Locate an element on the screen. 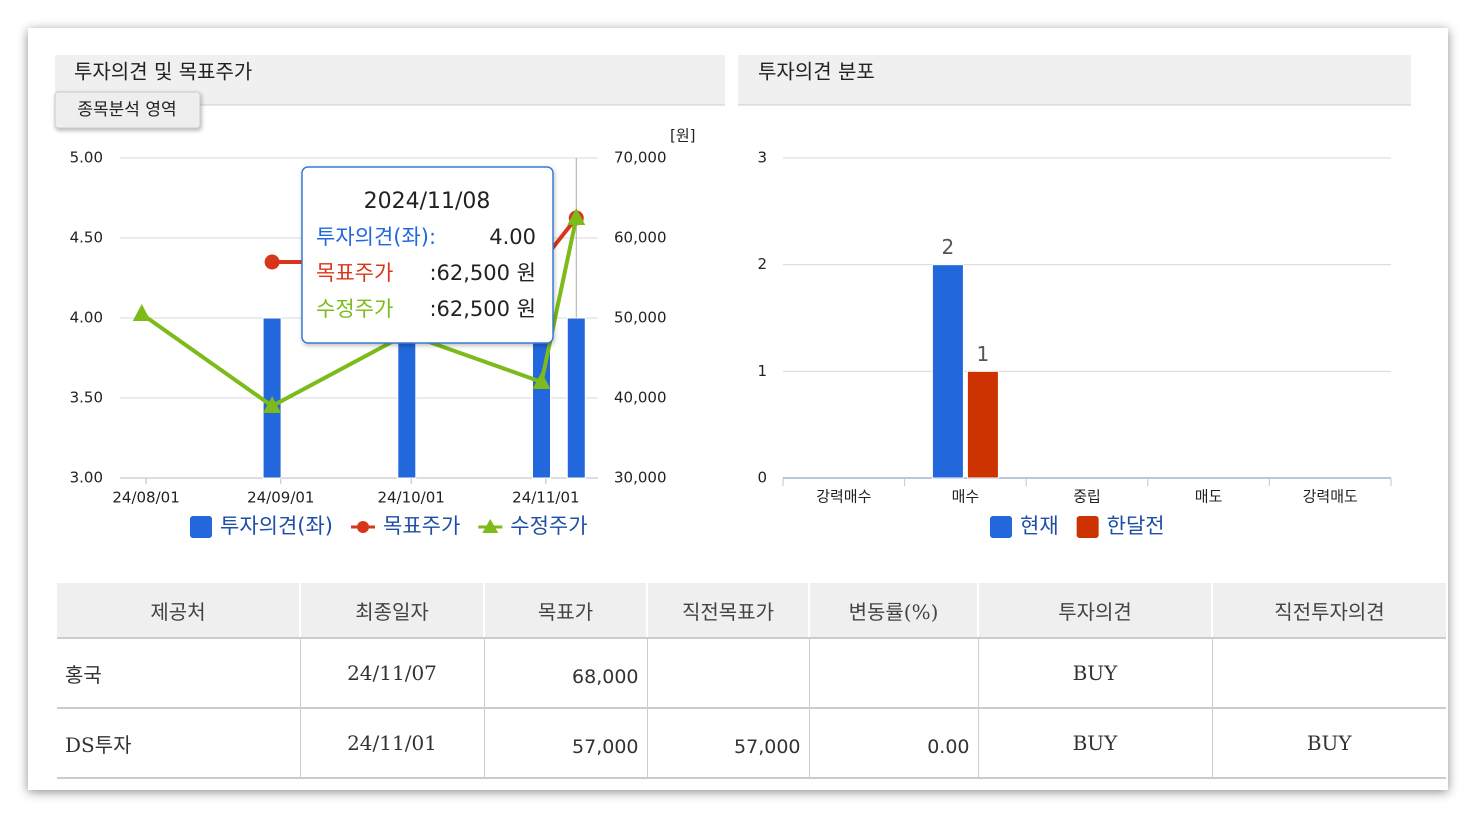 This screenshot has width=1476, height=815. header-cell: 목표가 is located at coordinates (565, 611).